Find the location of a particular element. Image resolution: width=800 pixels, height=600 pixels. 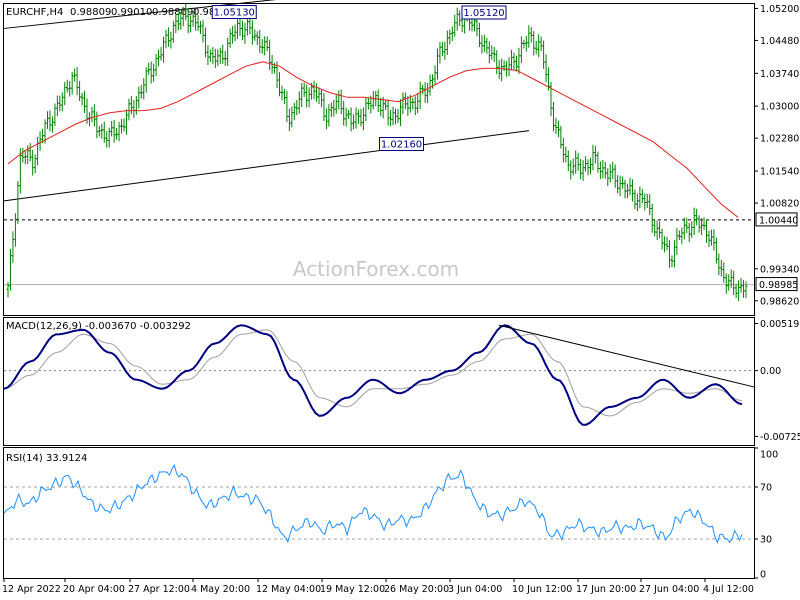

current-price-tag is located at coordinates (776, 284).